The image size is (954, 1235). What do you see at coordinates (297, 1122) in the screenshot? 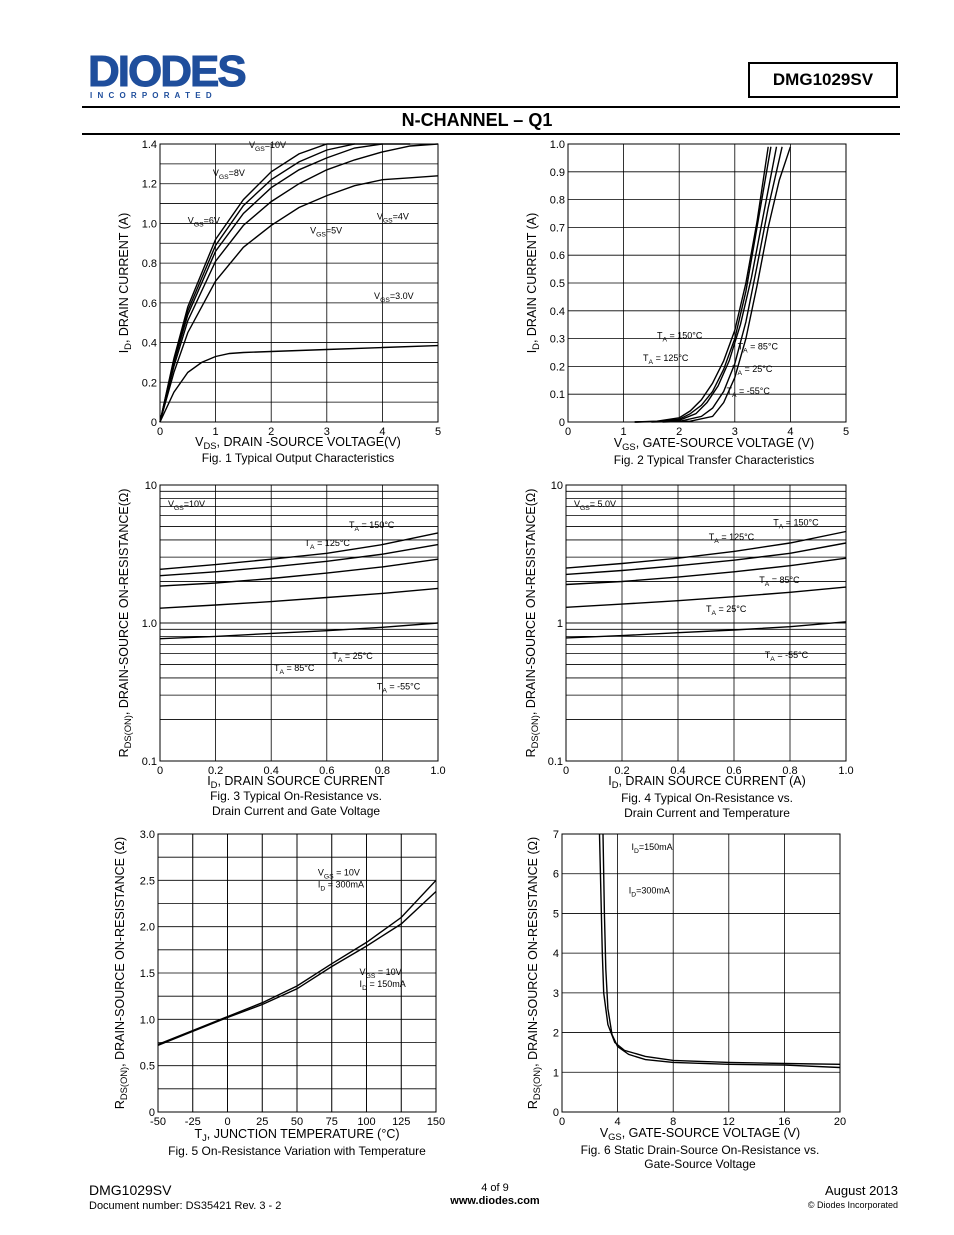
I see `x-tick-label: 50` at bounding box center [297, 1122].